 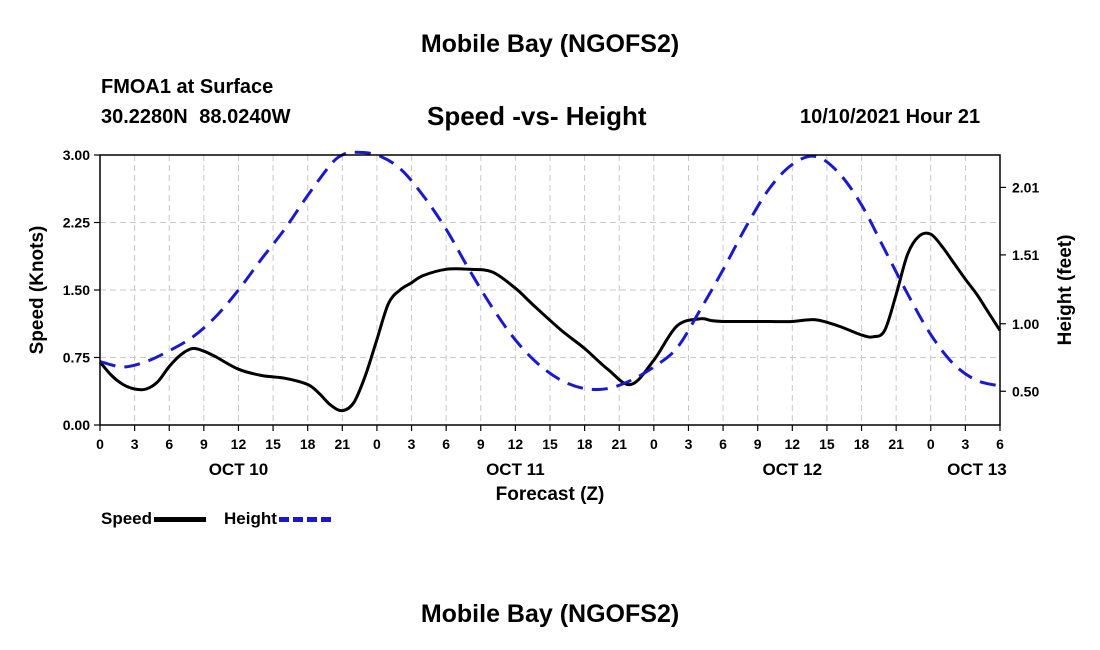 I want to click on legend-speed-label: Speed, so click(x=127, y=518).